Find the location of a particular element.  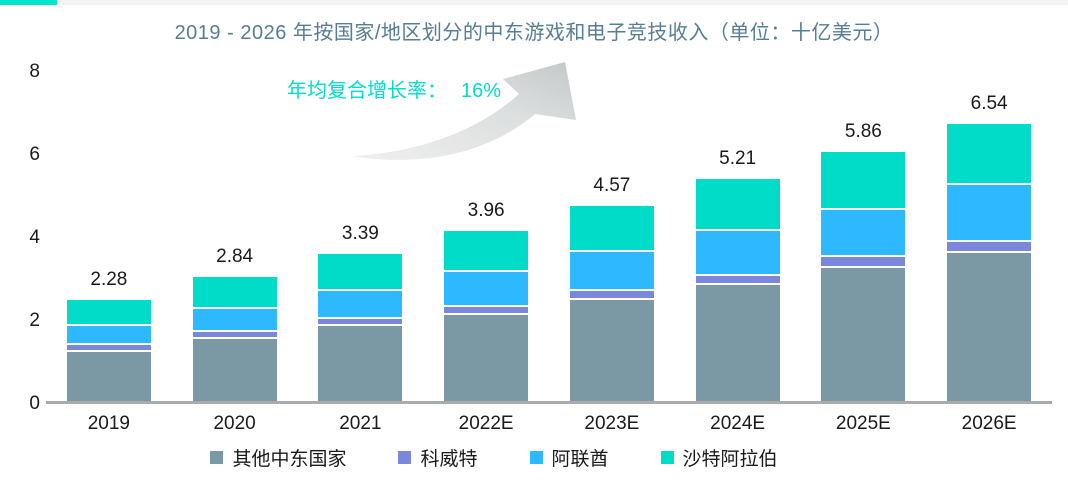

bar-column-2022E: 3.96 is located at coordinates (486, 236).